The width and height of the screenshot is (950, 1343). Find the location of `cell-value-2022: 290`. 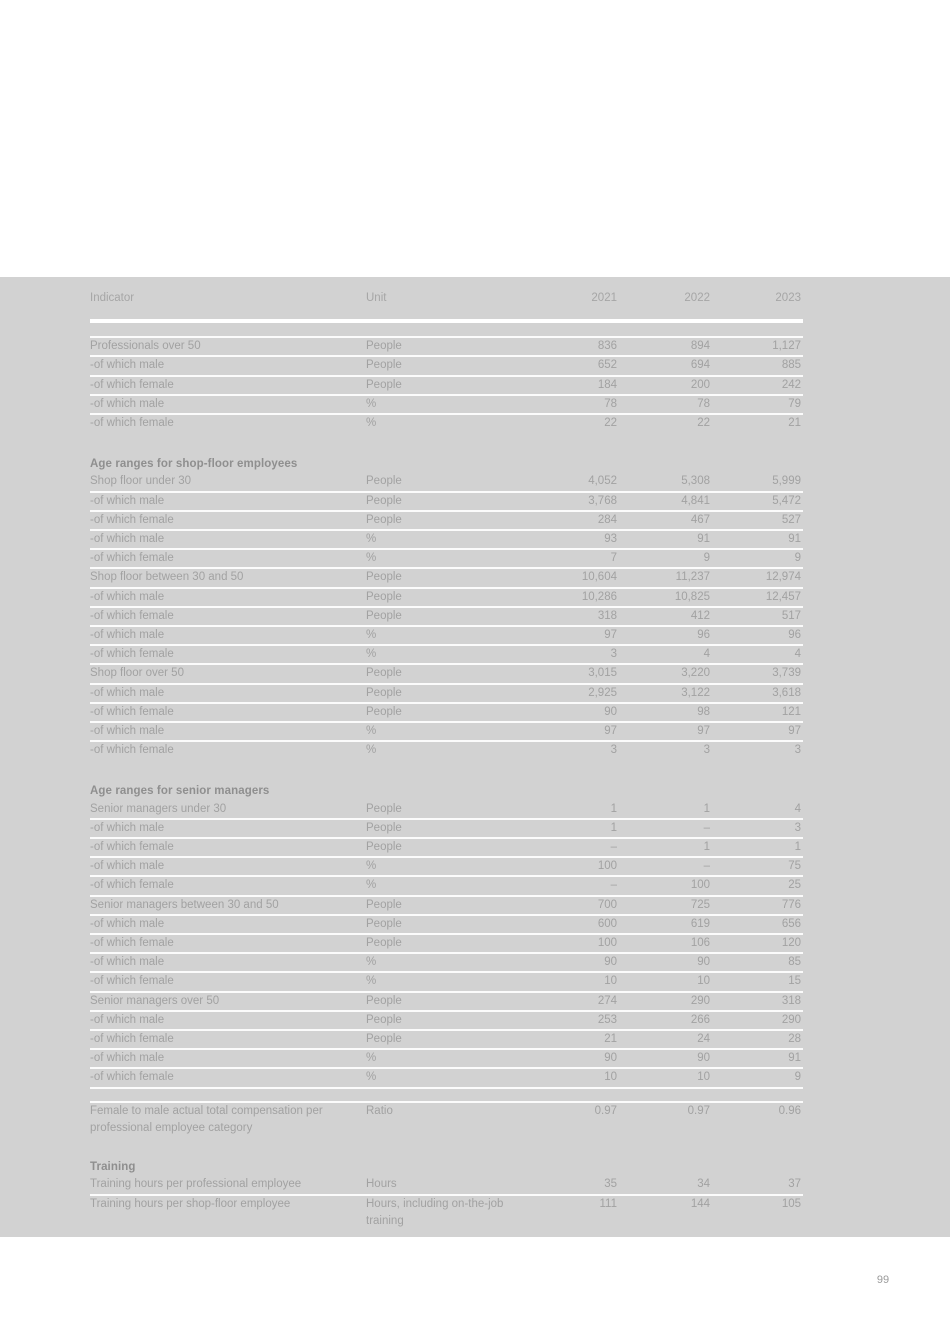

cell-value-2022: 290 is located at coordinates (700, 1000).